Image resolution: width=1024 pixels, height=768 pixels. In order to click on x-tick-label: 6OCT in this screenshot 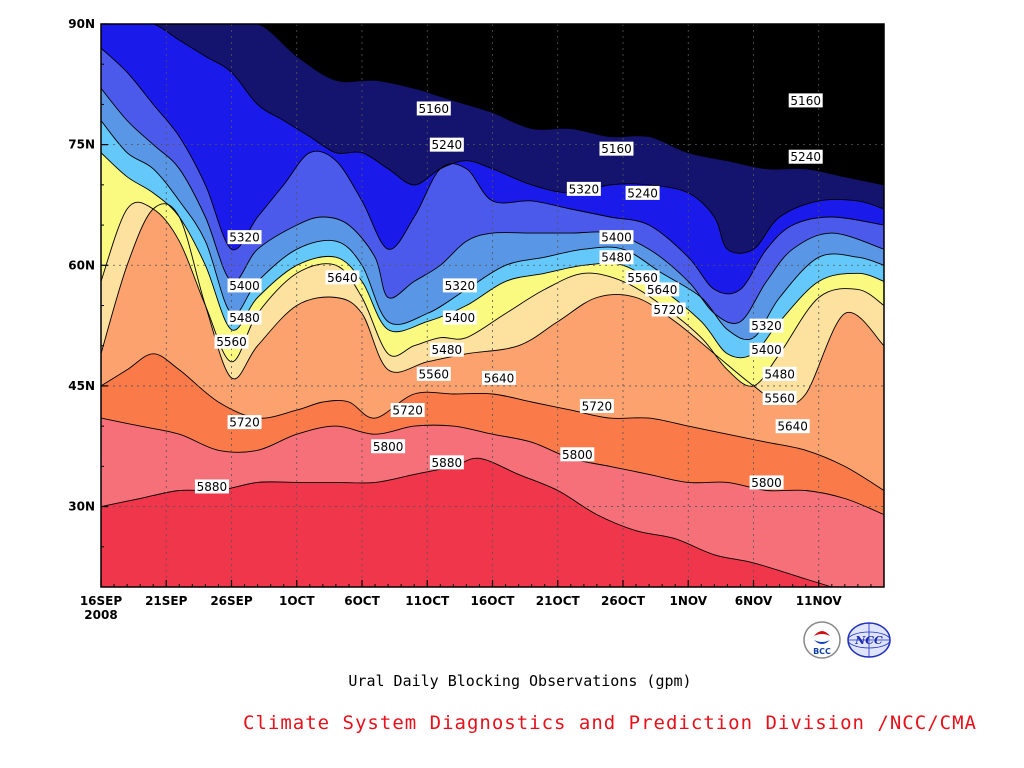, I will do `click(362, 601)`.